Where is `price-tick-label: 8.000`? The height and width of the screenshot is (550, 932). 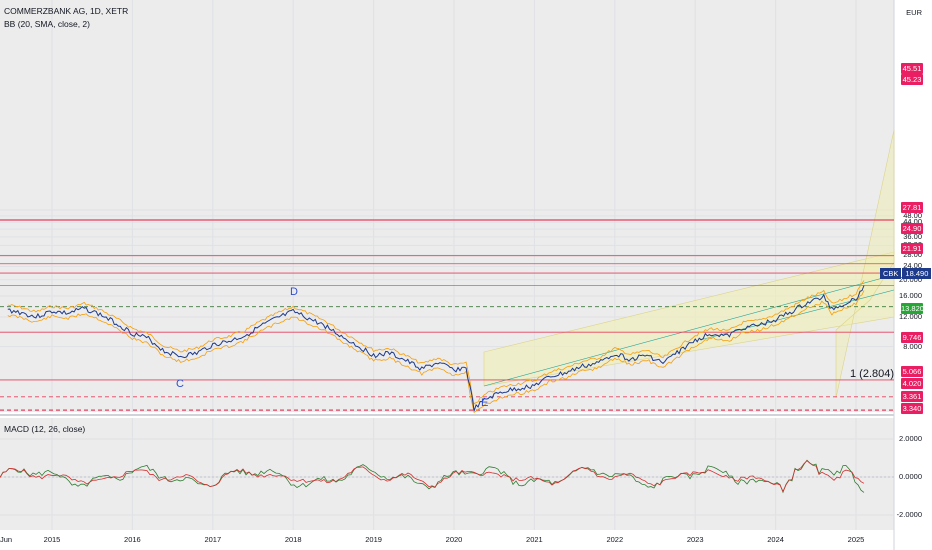
price-tick-label: 8.000 is located at coordinates (912, 346).